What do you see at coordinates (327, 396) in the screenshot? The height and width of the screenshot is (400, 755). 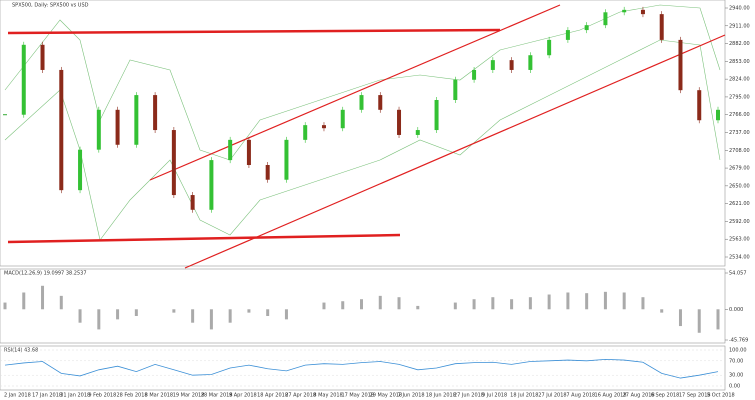 I see `date-label: 8 May 2018` at bounding box center [327, 396].